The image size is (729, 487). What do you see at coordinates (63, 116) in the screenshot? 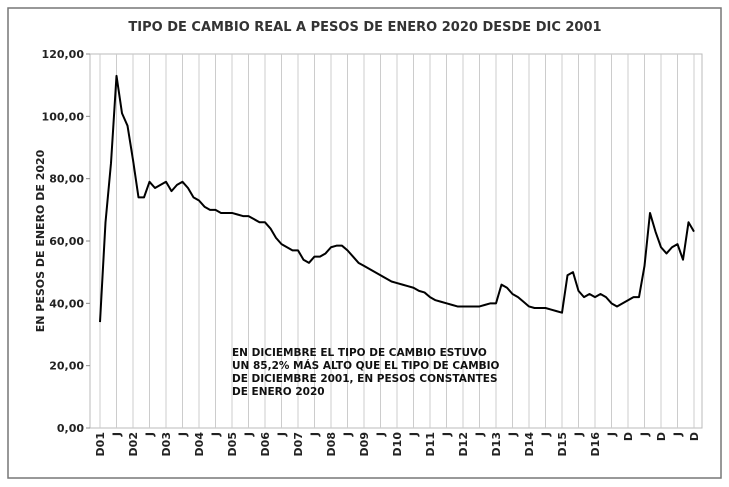
I see `y-tick-label: 100,00` at bounding box center [63, 116].